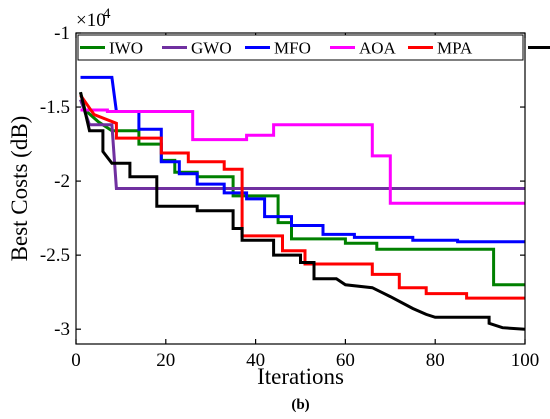 The image size is (550, 419). Describe the element at coordinates (525, 360) in the screenshot. I see `x-tick-label: 100` at that location.